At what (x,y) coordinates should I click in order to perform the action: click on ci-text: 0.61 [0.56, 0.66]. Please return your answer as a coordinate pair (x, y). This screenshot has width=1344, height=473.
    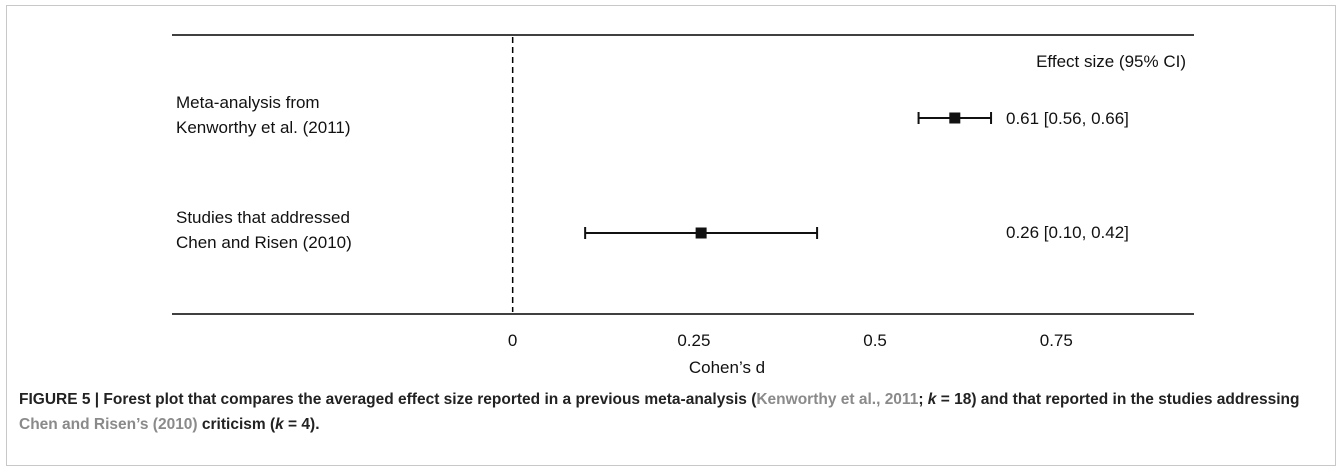
    Looking at the image, I should click on (1067, 118).